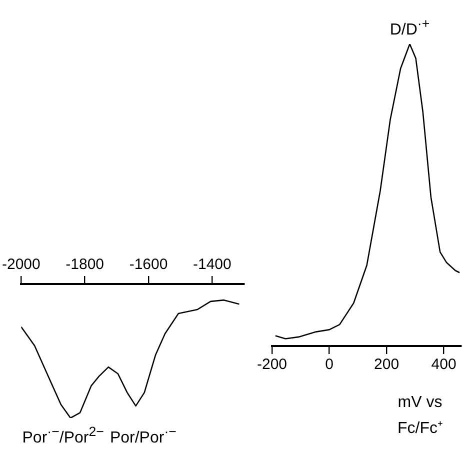 This screenshot has height=466, width=463. What do you see at coordinates (21, 265) in the screenshot?
I see `x-tick-label: -2000` at bounding box center [21, 265].